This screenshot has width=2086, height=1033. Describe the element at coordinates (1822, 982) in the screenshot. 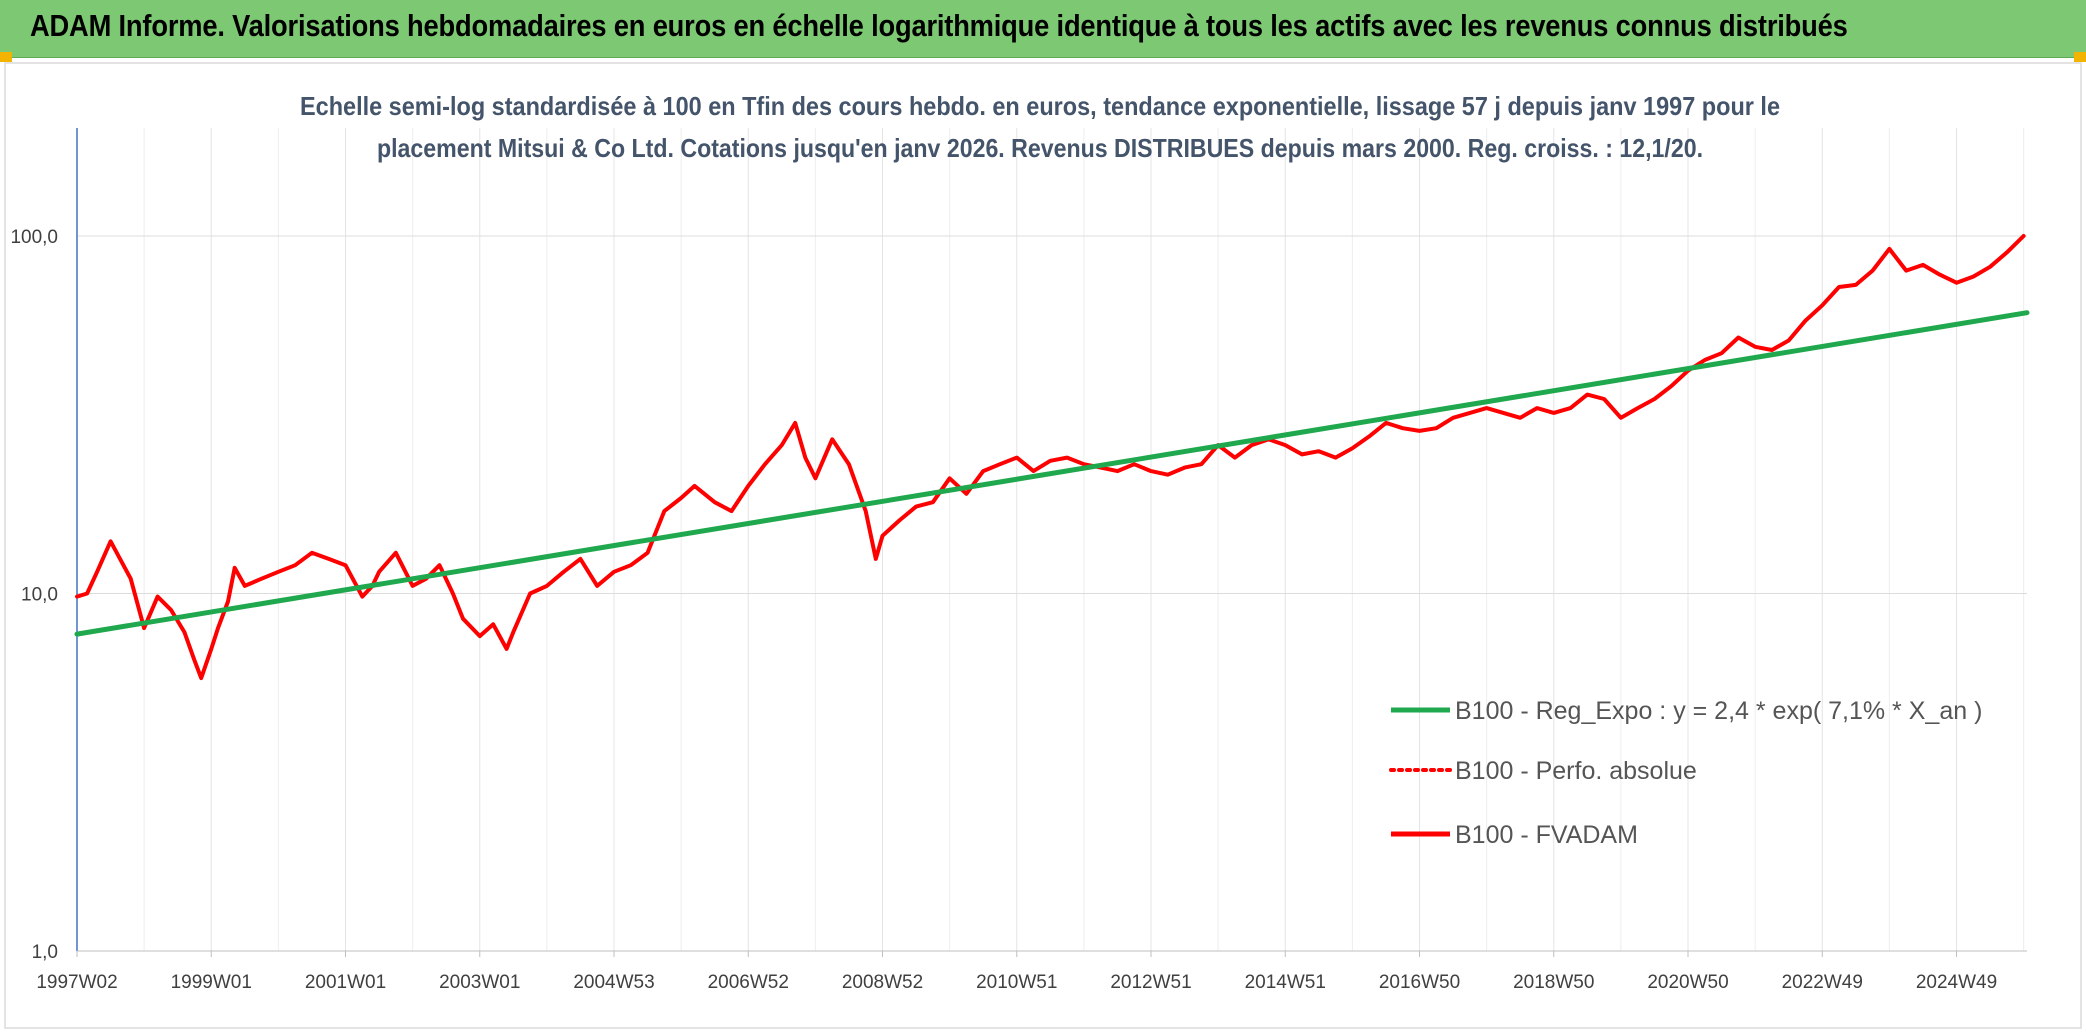

I see `x-tick-label: 2022W49` at that location.